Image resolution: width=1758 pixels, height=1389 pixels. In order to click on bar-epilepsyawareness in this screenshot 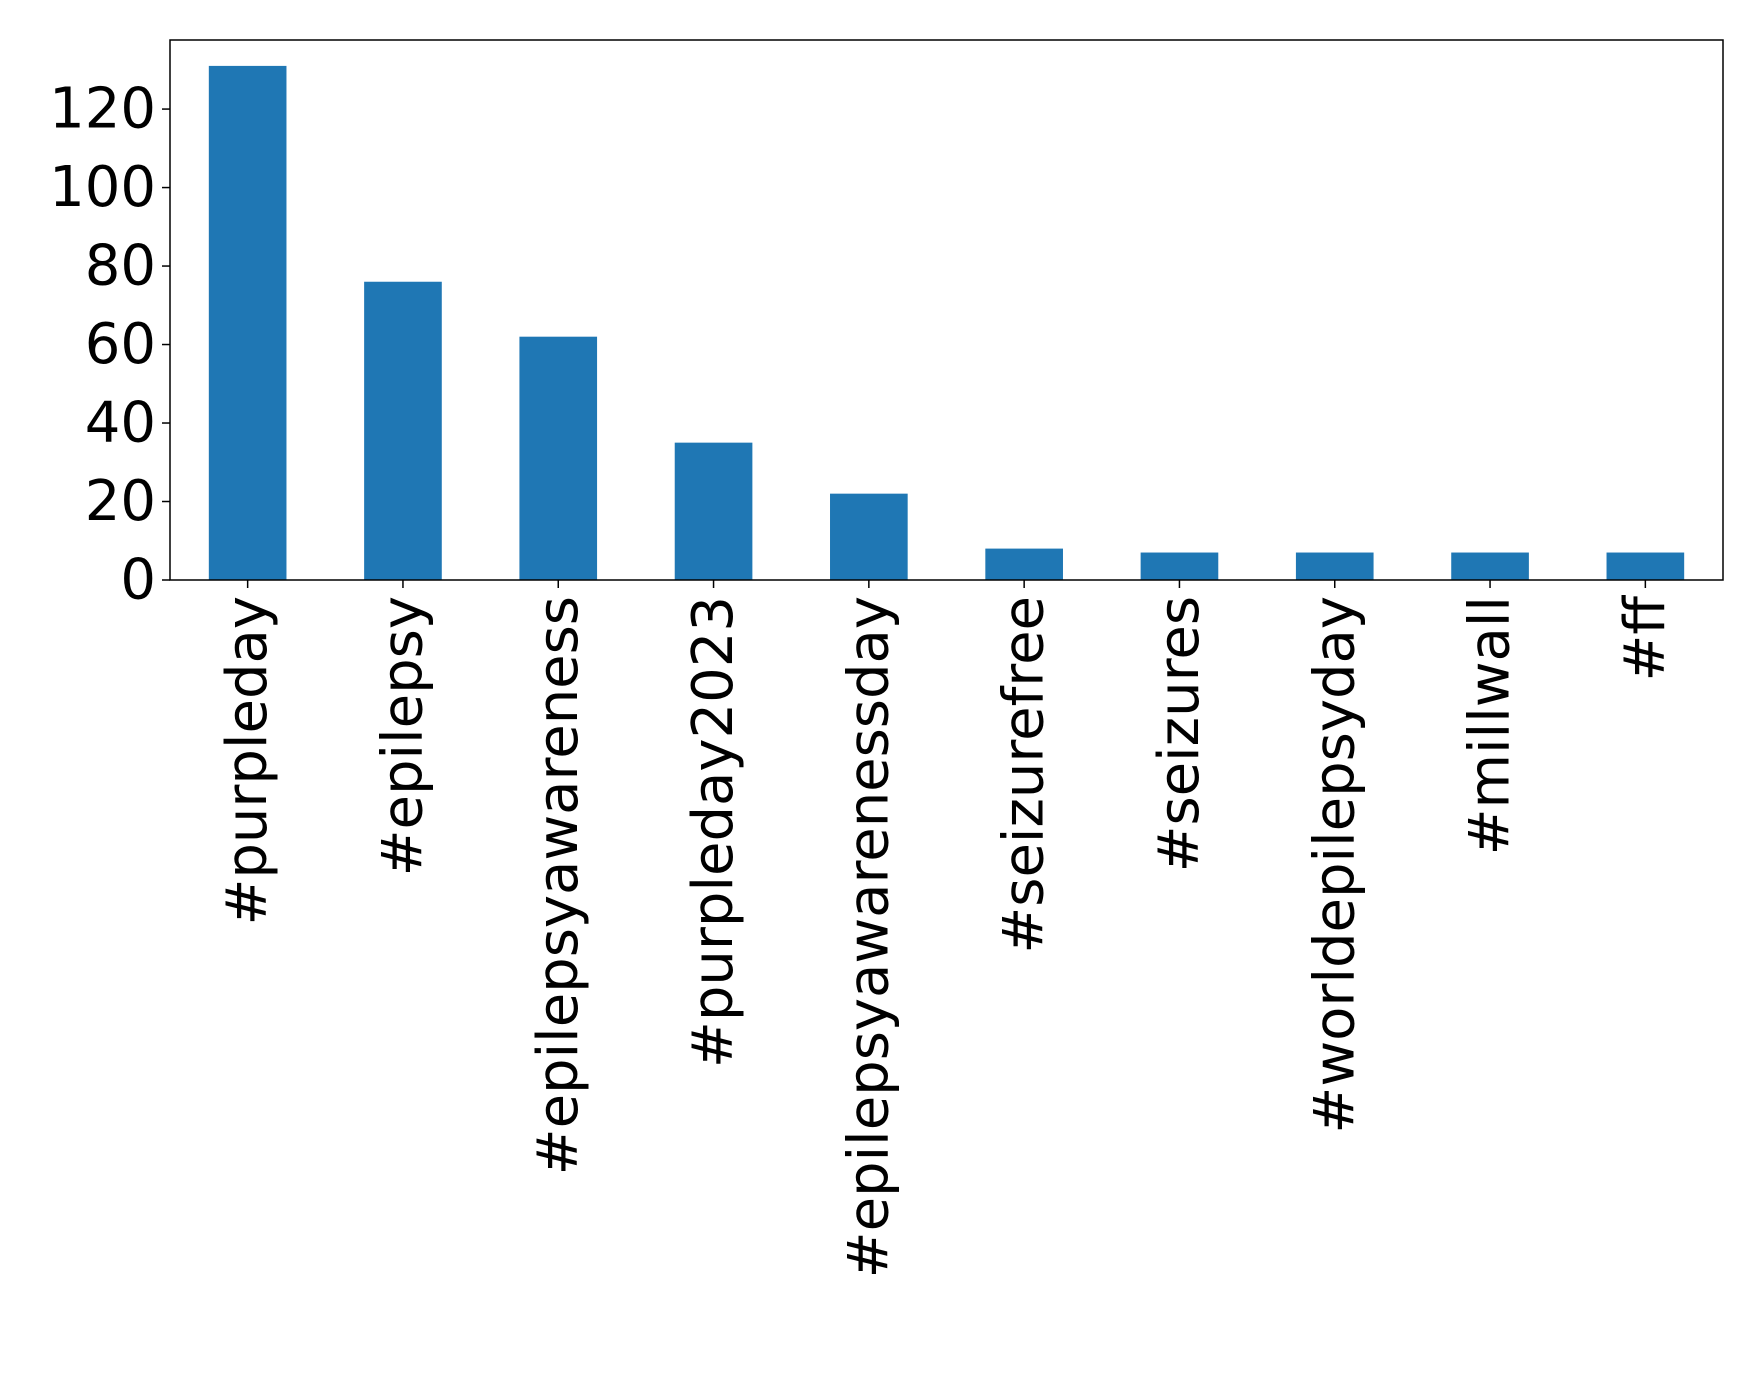, I will do `click(558, 458)`.